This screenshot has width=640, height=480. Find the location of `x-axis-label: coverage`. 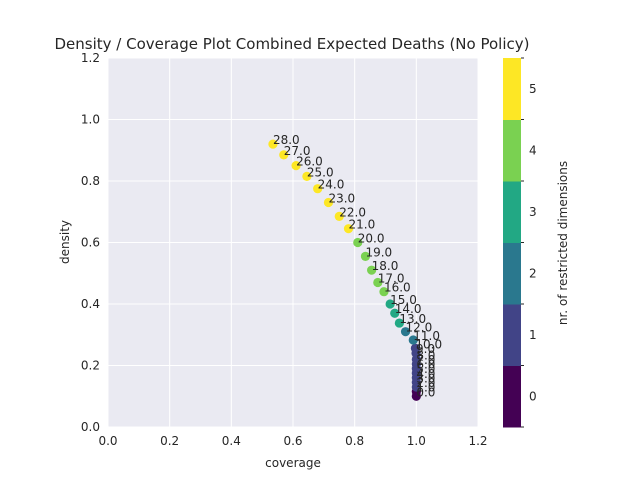

x-axis-label: coverage is located at coordinates (293, 463).